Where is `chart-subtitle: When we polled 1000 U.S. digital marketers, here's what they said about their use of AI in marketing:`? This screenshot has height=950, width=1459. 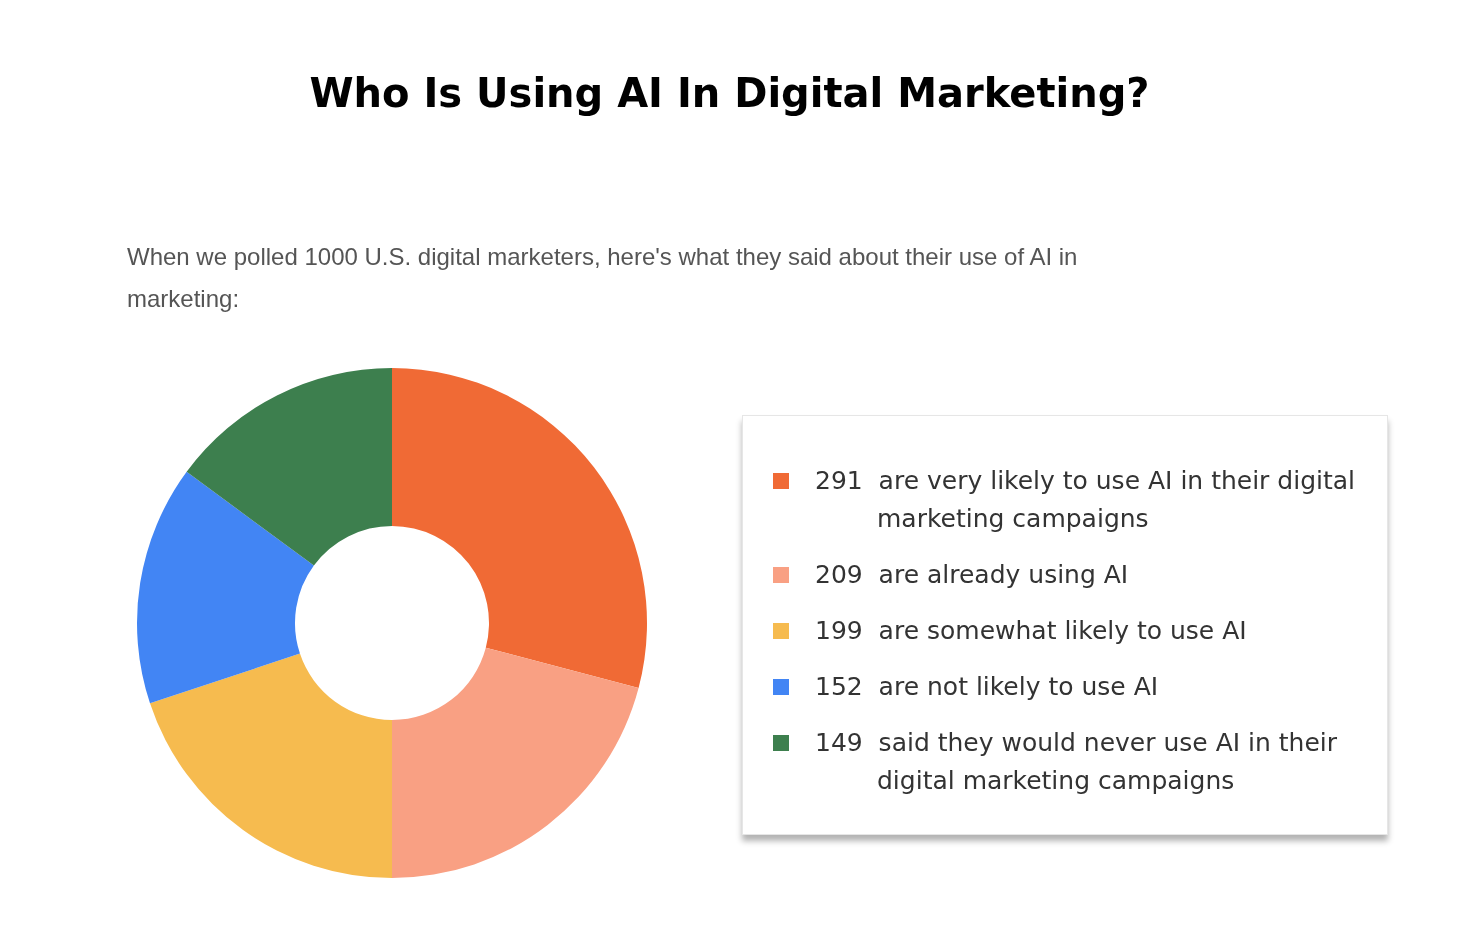
chart-subtitle: When we polled 1000 U.S. digital marketers, here's what they said about their use of AI in marketing: is located at coordinates (606, 277).